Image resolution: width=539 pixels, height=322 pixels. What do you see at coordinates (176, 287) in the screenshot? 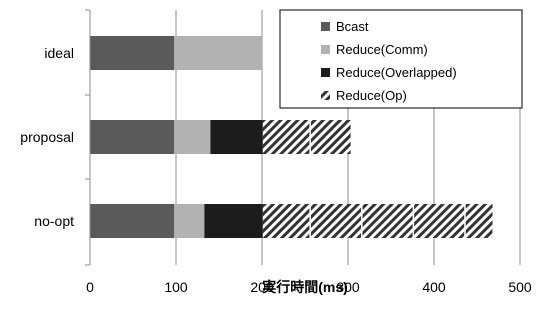
I see `x-tick-label-100: 100` at bounding box center [176, 287].